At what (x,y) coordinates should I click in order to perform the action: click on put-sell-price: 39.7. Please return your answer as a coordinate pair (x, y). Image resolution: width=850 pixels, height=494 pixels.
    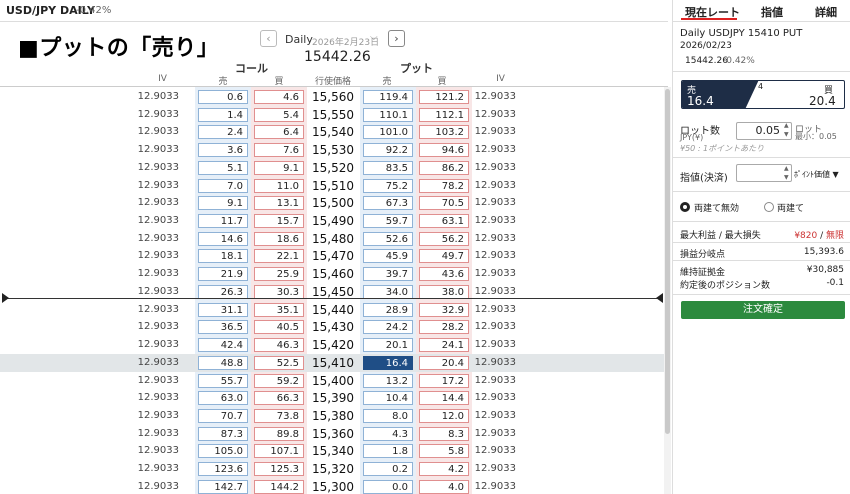
    Looking at the image, I should click on (388, 274).